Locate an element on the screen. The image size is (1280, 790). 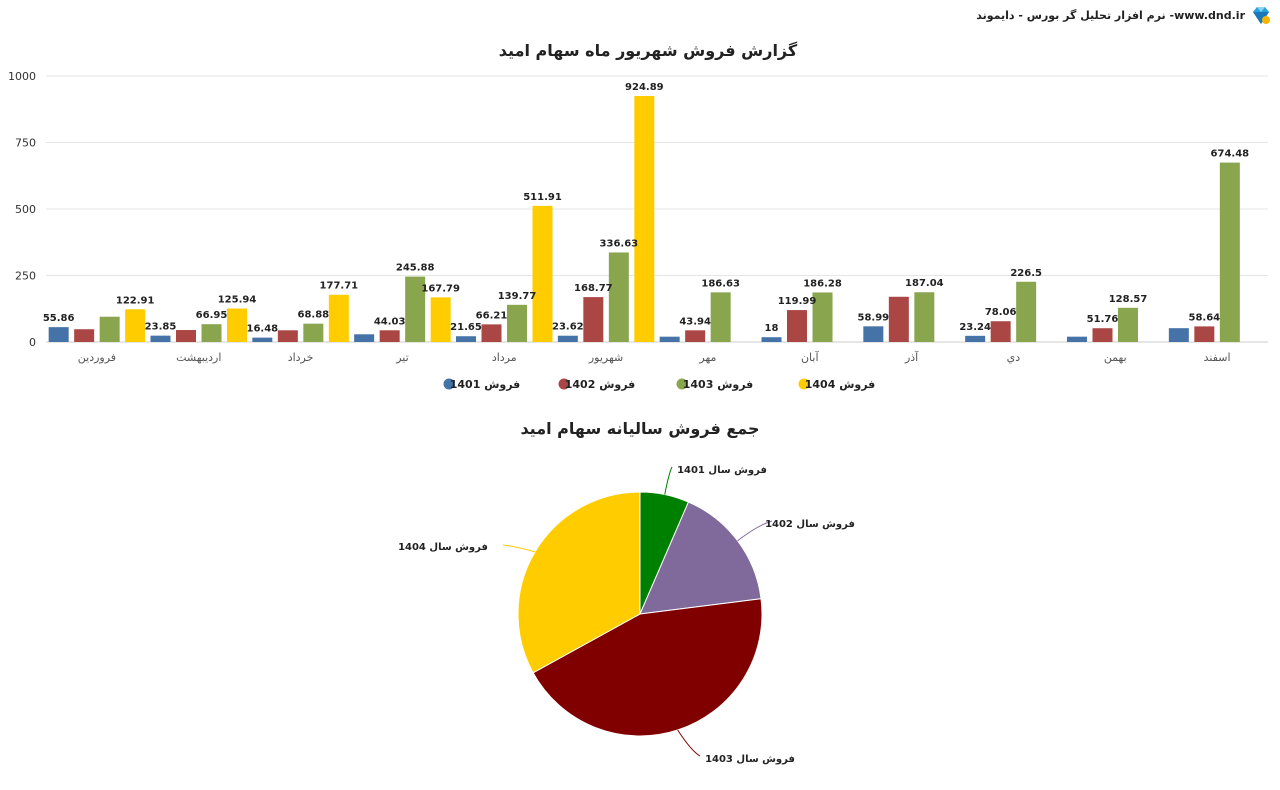
data-label: 44.03 is located at coordinates (390, 321).